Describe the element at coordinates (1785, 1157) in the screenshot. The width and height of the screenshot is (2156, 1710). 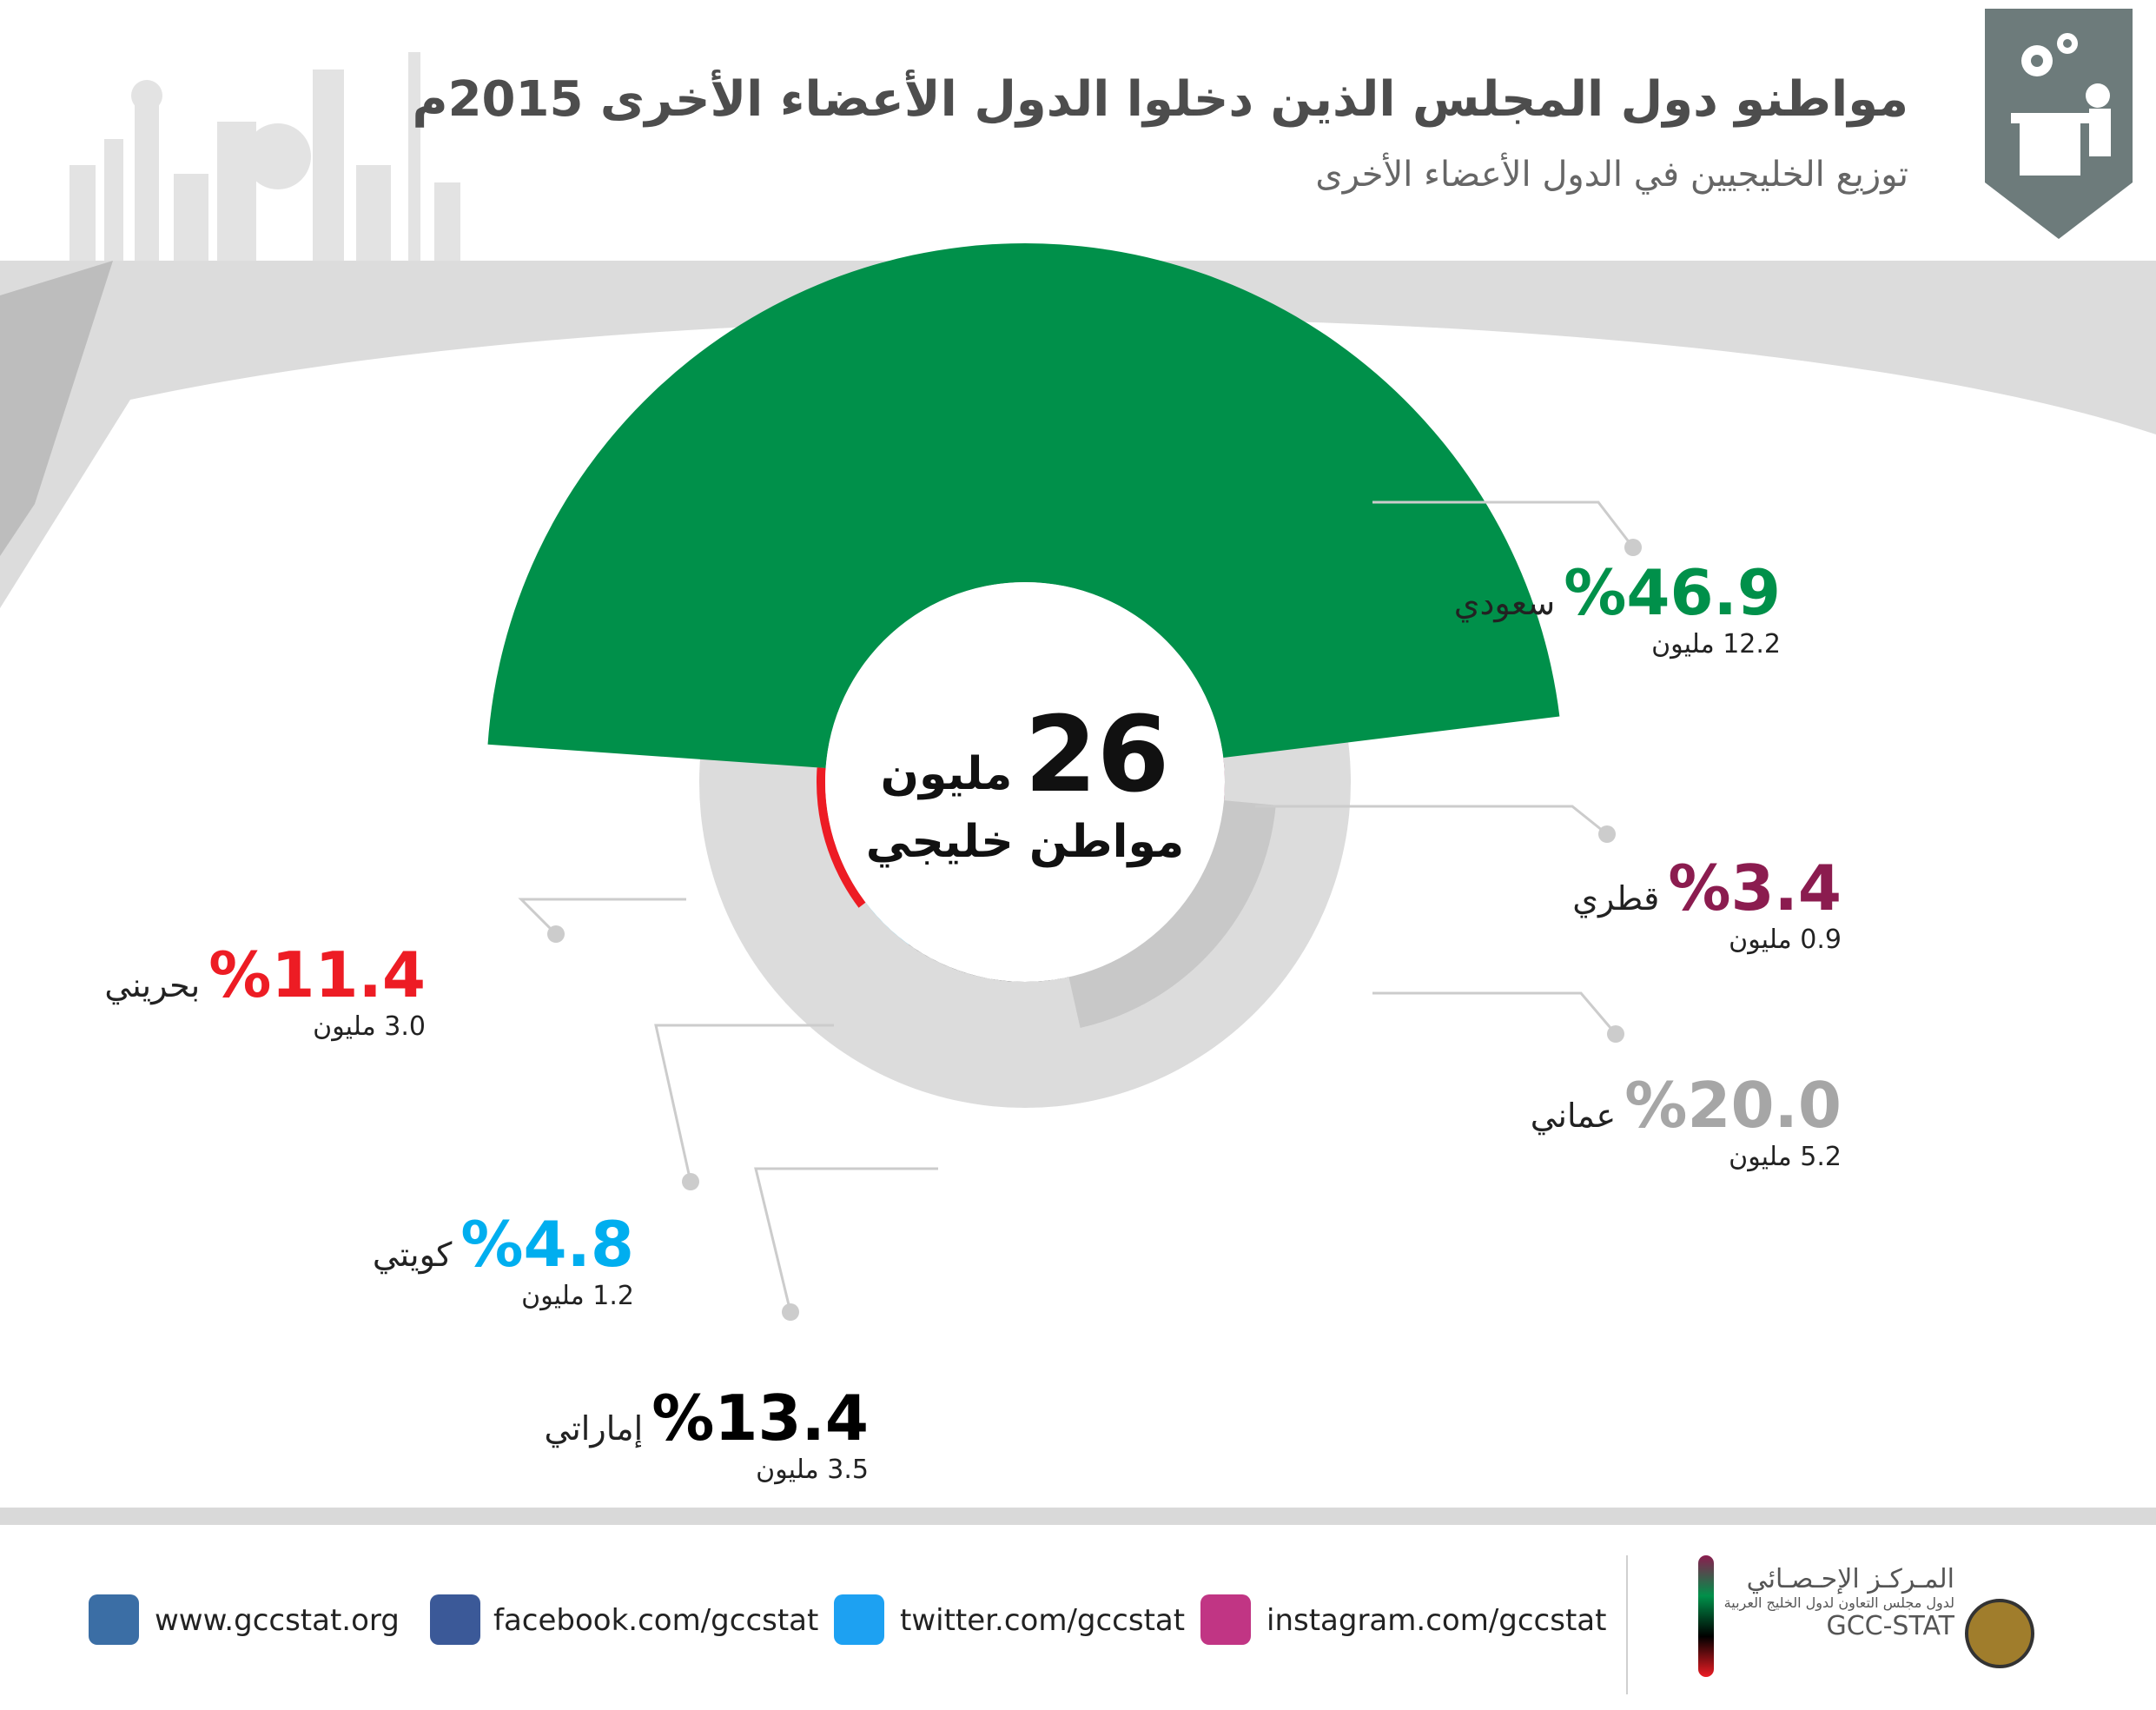
I see `slice-value-omani: 5.2 مليون` at that location.